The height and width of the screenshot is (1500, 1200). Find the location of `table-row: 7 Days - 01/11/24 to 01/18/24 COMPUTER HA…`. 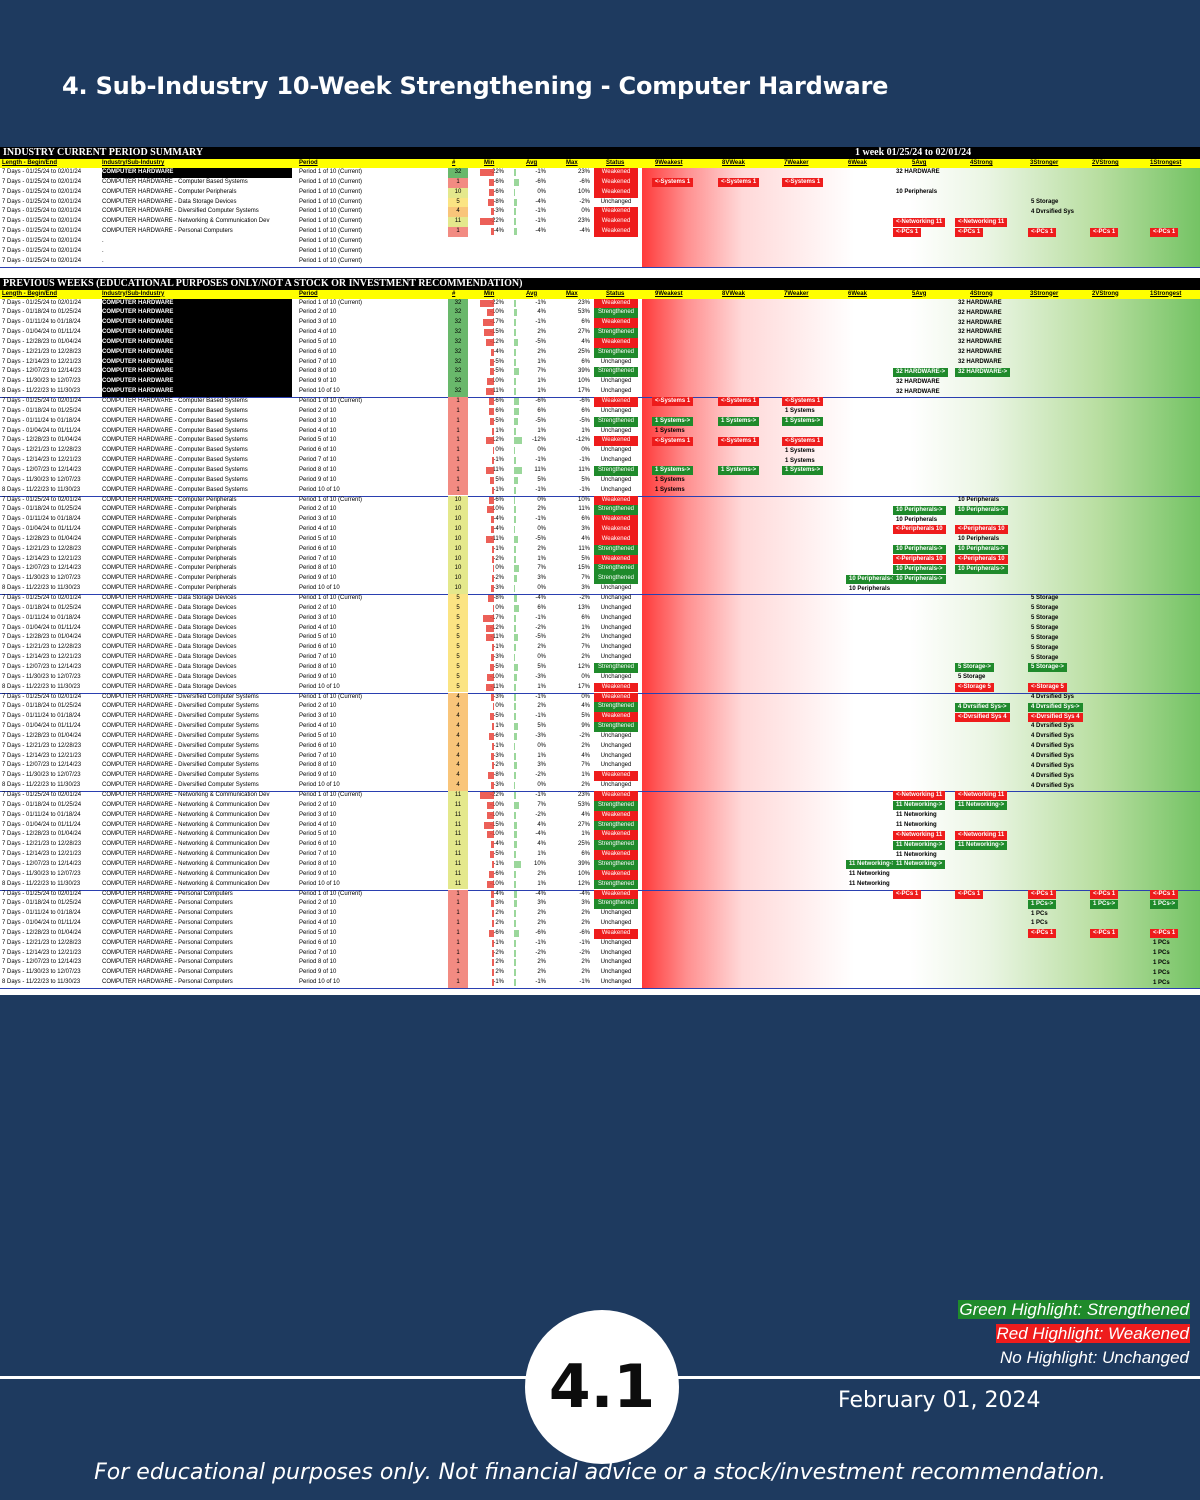

table-row: 7 Days - 01/11/24 to 01/18/24 COMPUTER HA… is located at coordinates (600, 421).